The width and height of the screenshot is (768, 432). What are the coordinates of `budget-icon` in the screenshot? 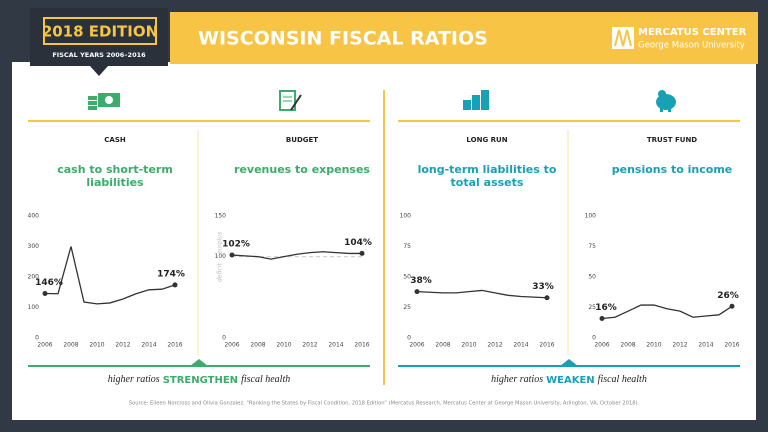 It's located at (290, 100).